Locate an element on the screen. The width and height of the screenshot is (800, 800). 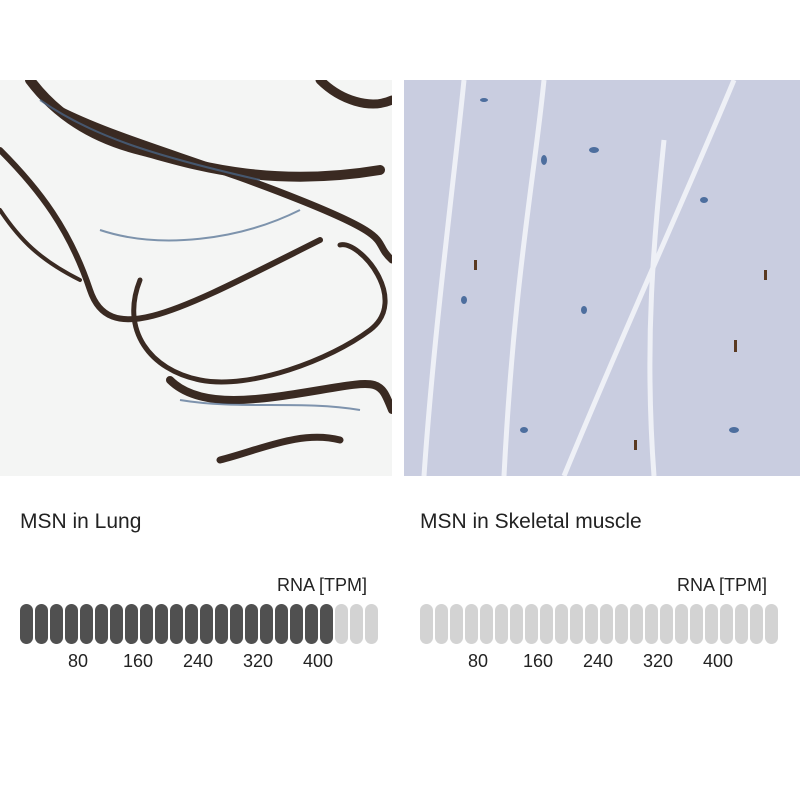
muscle-rna-unit-label: RNA [TPM] is located at coordinates (722, 585).